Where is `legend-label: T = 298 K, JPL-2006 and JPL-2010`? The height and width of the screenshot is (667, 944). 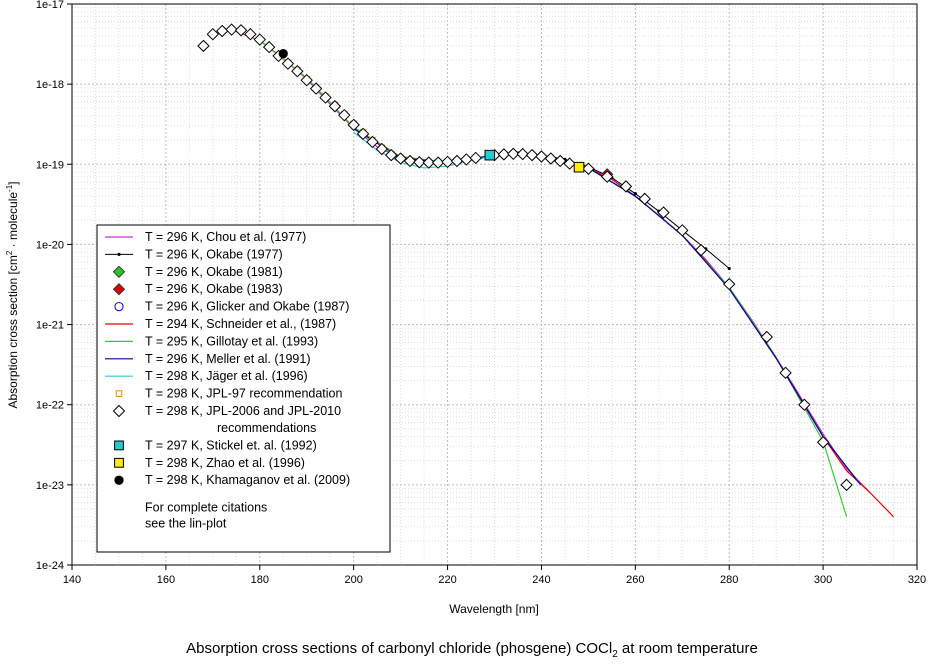
legend-label: T = 298 K, JPL-2006 and JPL-2010 is located at coordinates (243, 411).